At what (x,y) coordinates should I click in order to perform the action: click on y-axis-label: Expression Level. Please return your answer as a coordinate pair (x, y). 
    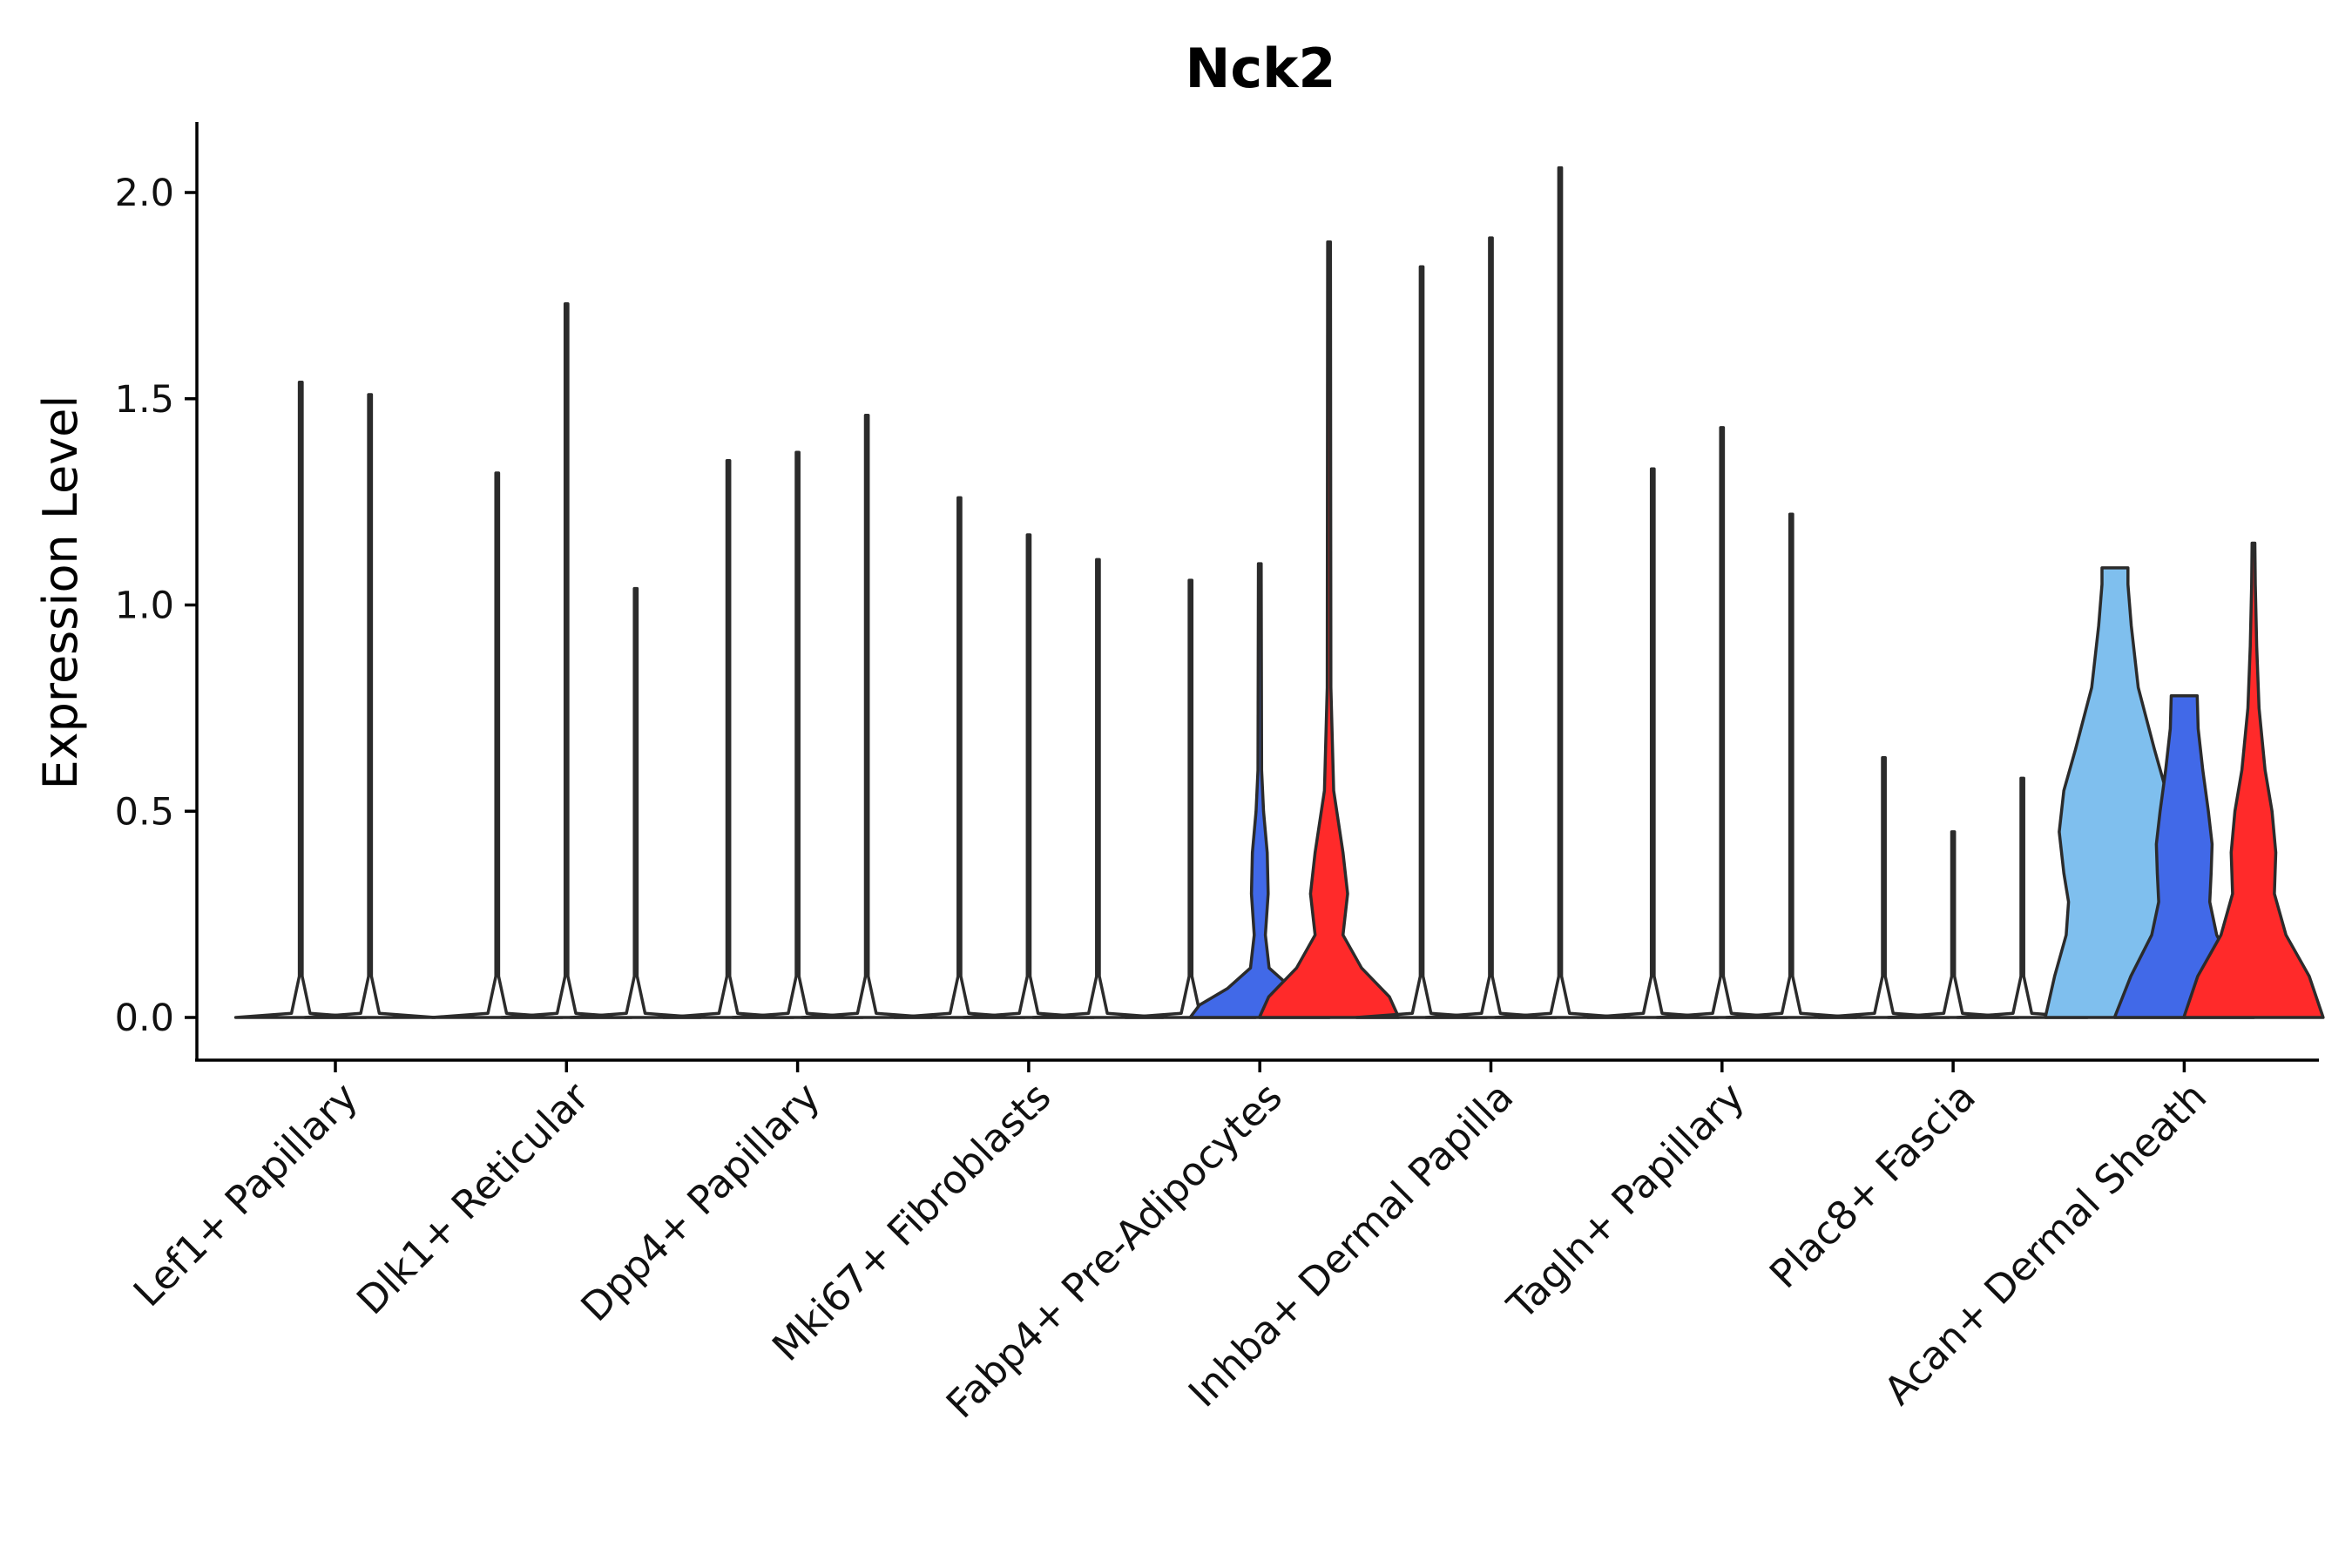
    Looking at the image, I should click on (61, 592).